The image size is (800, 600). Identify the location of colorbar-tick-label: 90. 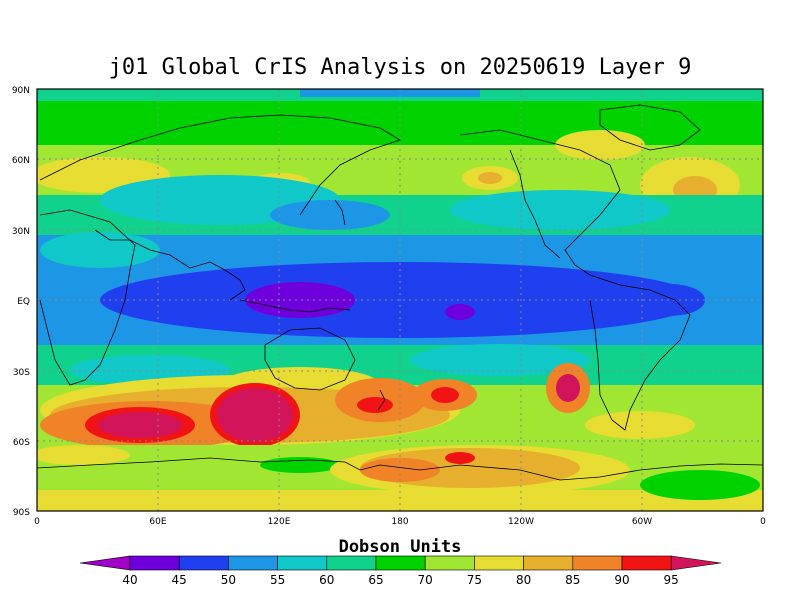
(621, 580).